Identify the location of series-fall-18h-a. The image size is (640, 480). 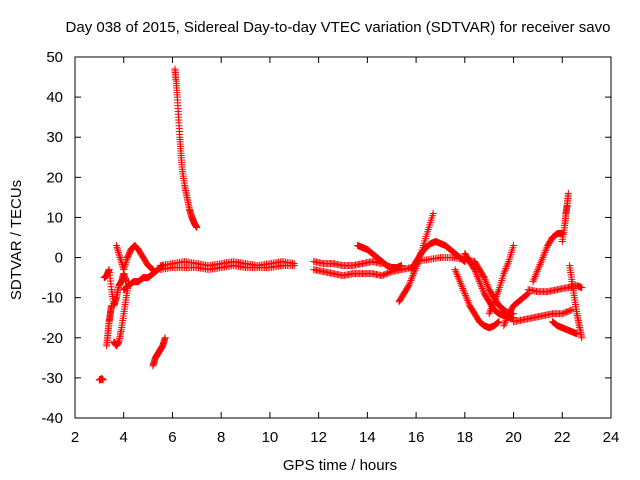
(477, 299).